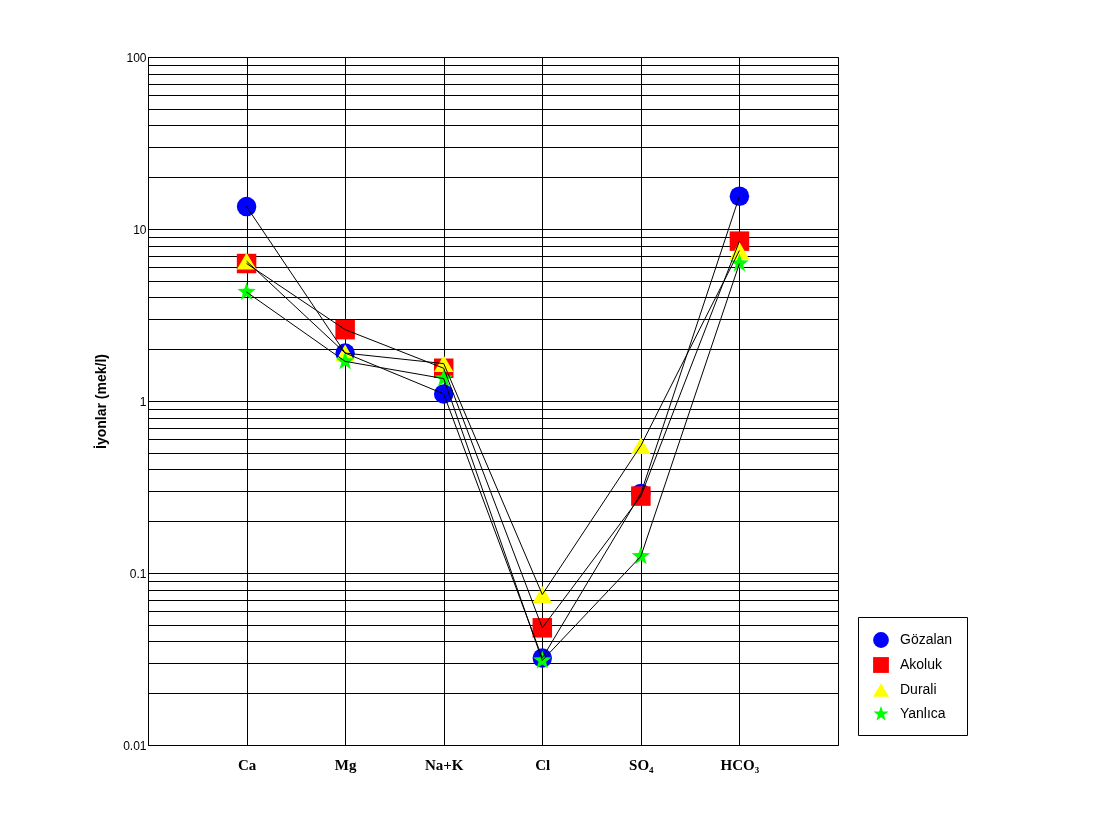 The image size is (1095, 827). What do you see at coordinates (642, 764) in the screenshot?
I see `x-tick-label: SO₄` at bounding box center [642, 764].